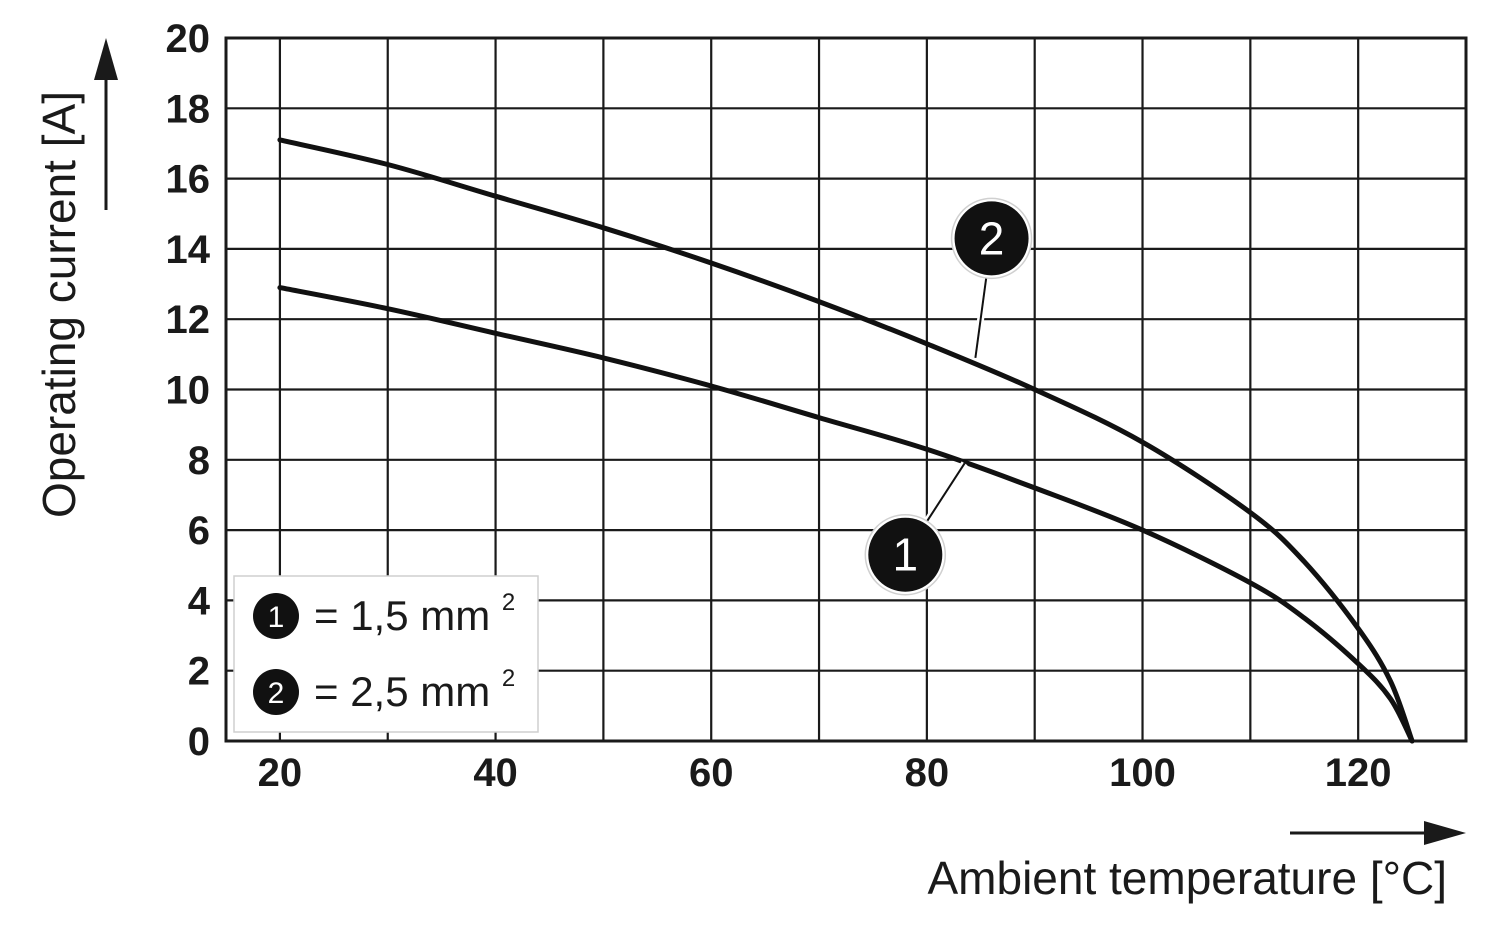 This screenshot has width=1500, height=937. What do you see at coordinates (199, 742) in the screenshot?
I see `y-tick-label-0: 0` at bounding box center [199, 742].